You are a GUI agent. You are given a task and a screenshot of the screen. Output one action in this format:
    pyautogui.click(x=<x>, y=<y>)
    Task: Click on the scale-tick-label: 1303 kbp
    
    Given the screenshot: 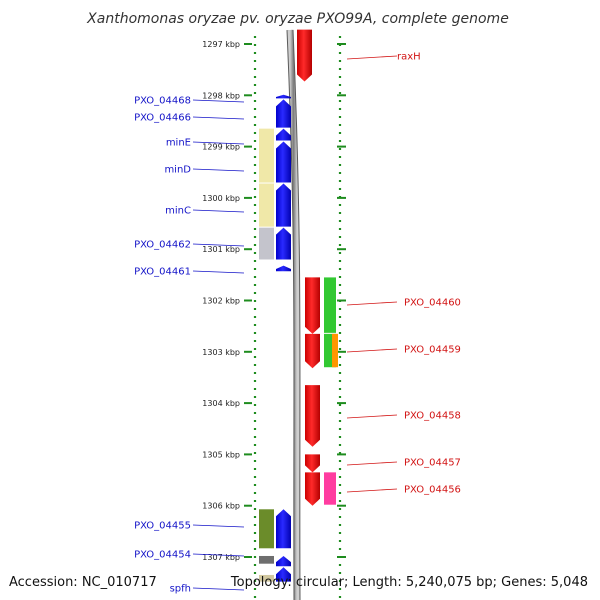 What is the action you would take?
    pyautogui.click(x=221, y=352)
    